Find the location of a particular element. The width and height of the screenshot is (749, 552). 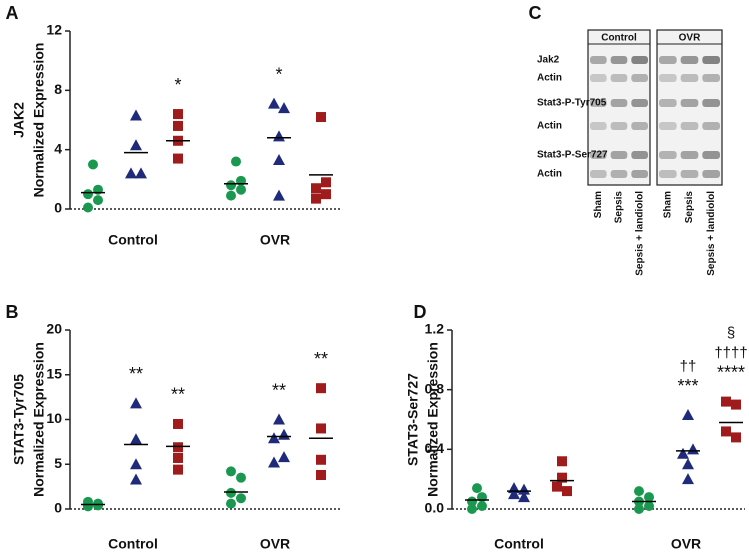

panel-label: A is located at coordinates (12, 13).